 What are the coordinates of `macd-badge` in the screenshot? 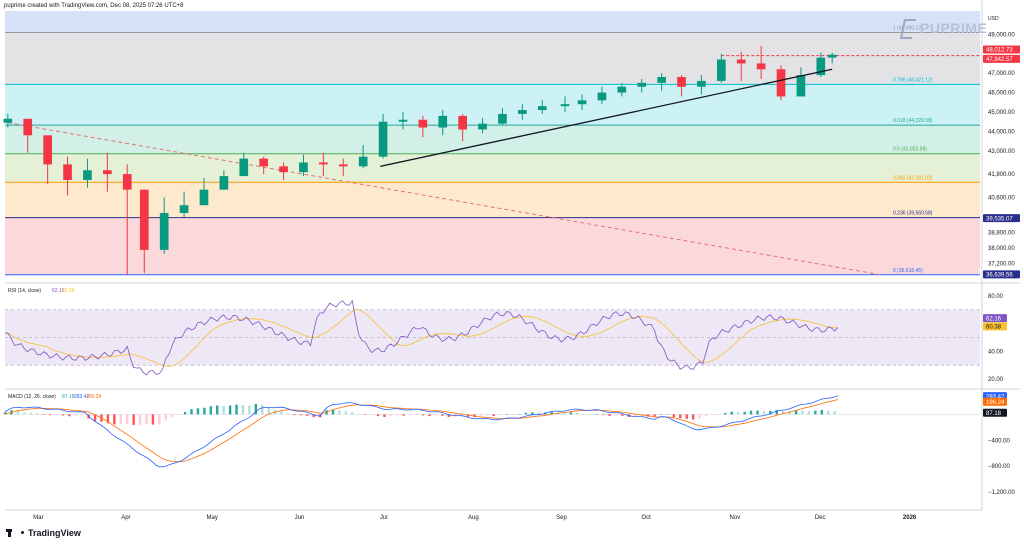 It's located at (995, 412).